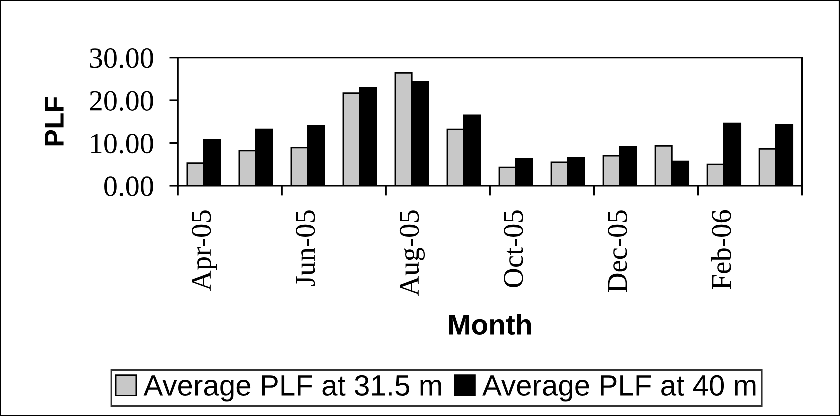  I want to click on y-tick-label: 10.00, so click(122, 144).